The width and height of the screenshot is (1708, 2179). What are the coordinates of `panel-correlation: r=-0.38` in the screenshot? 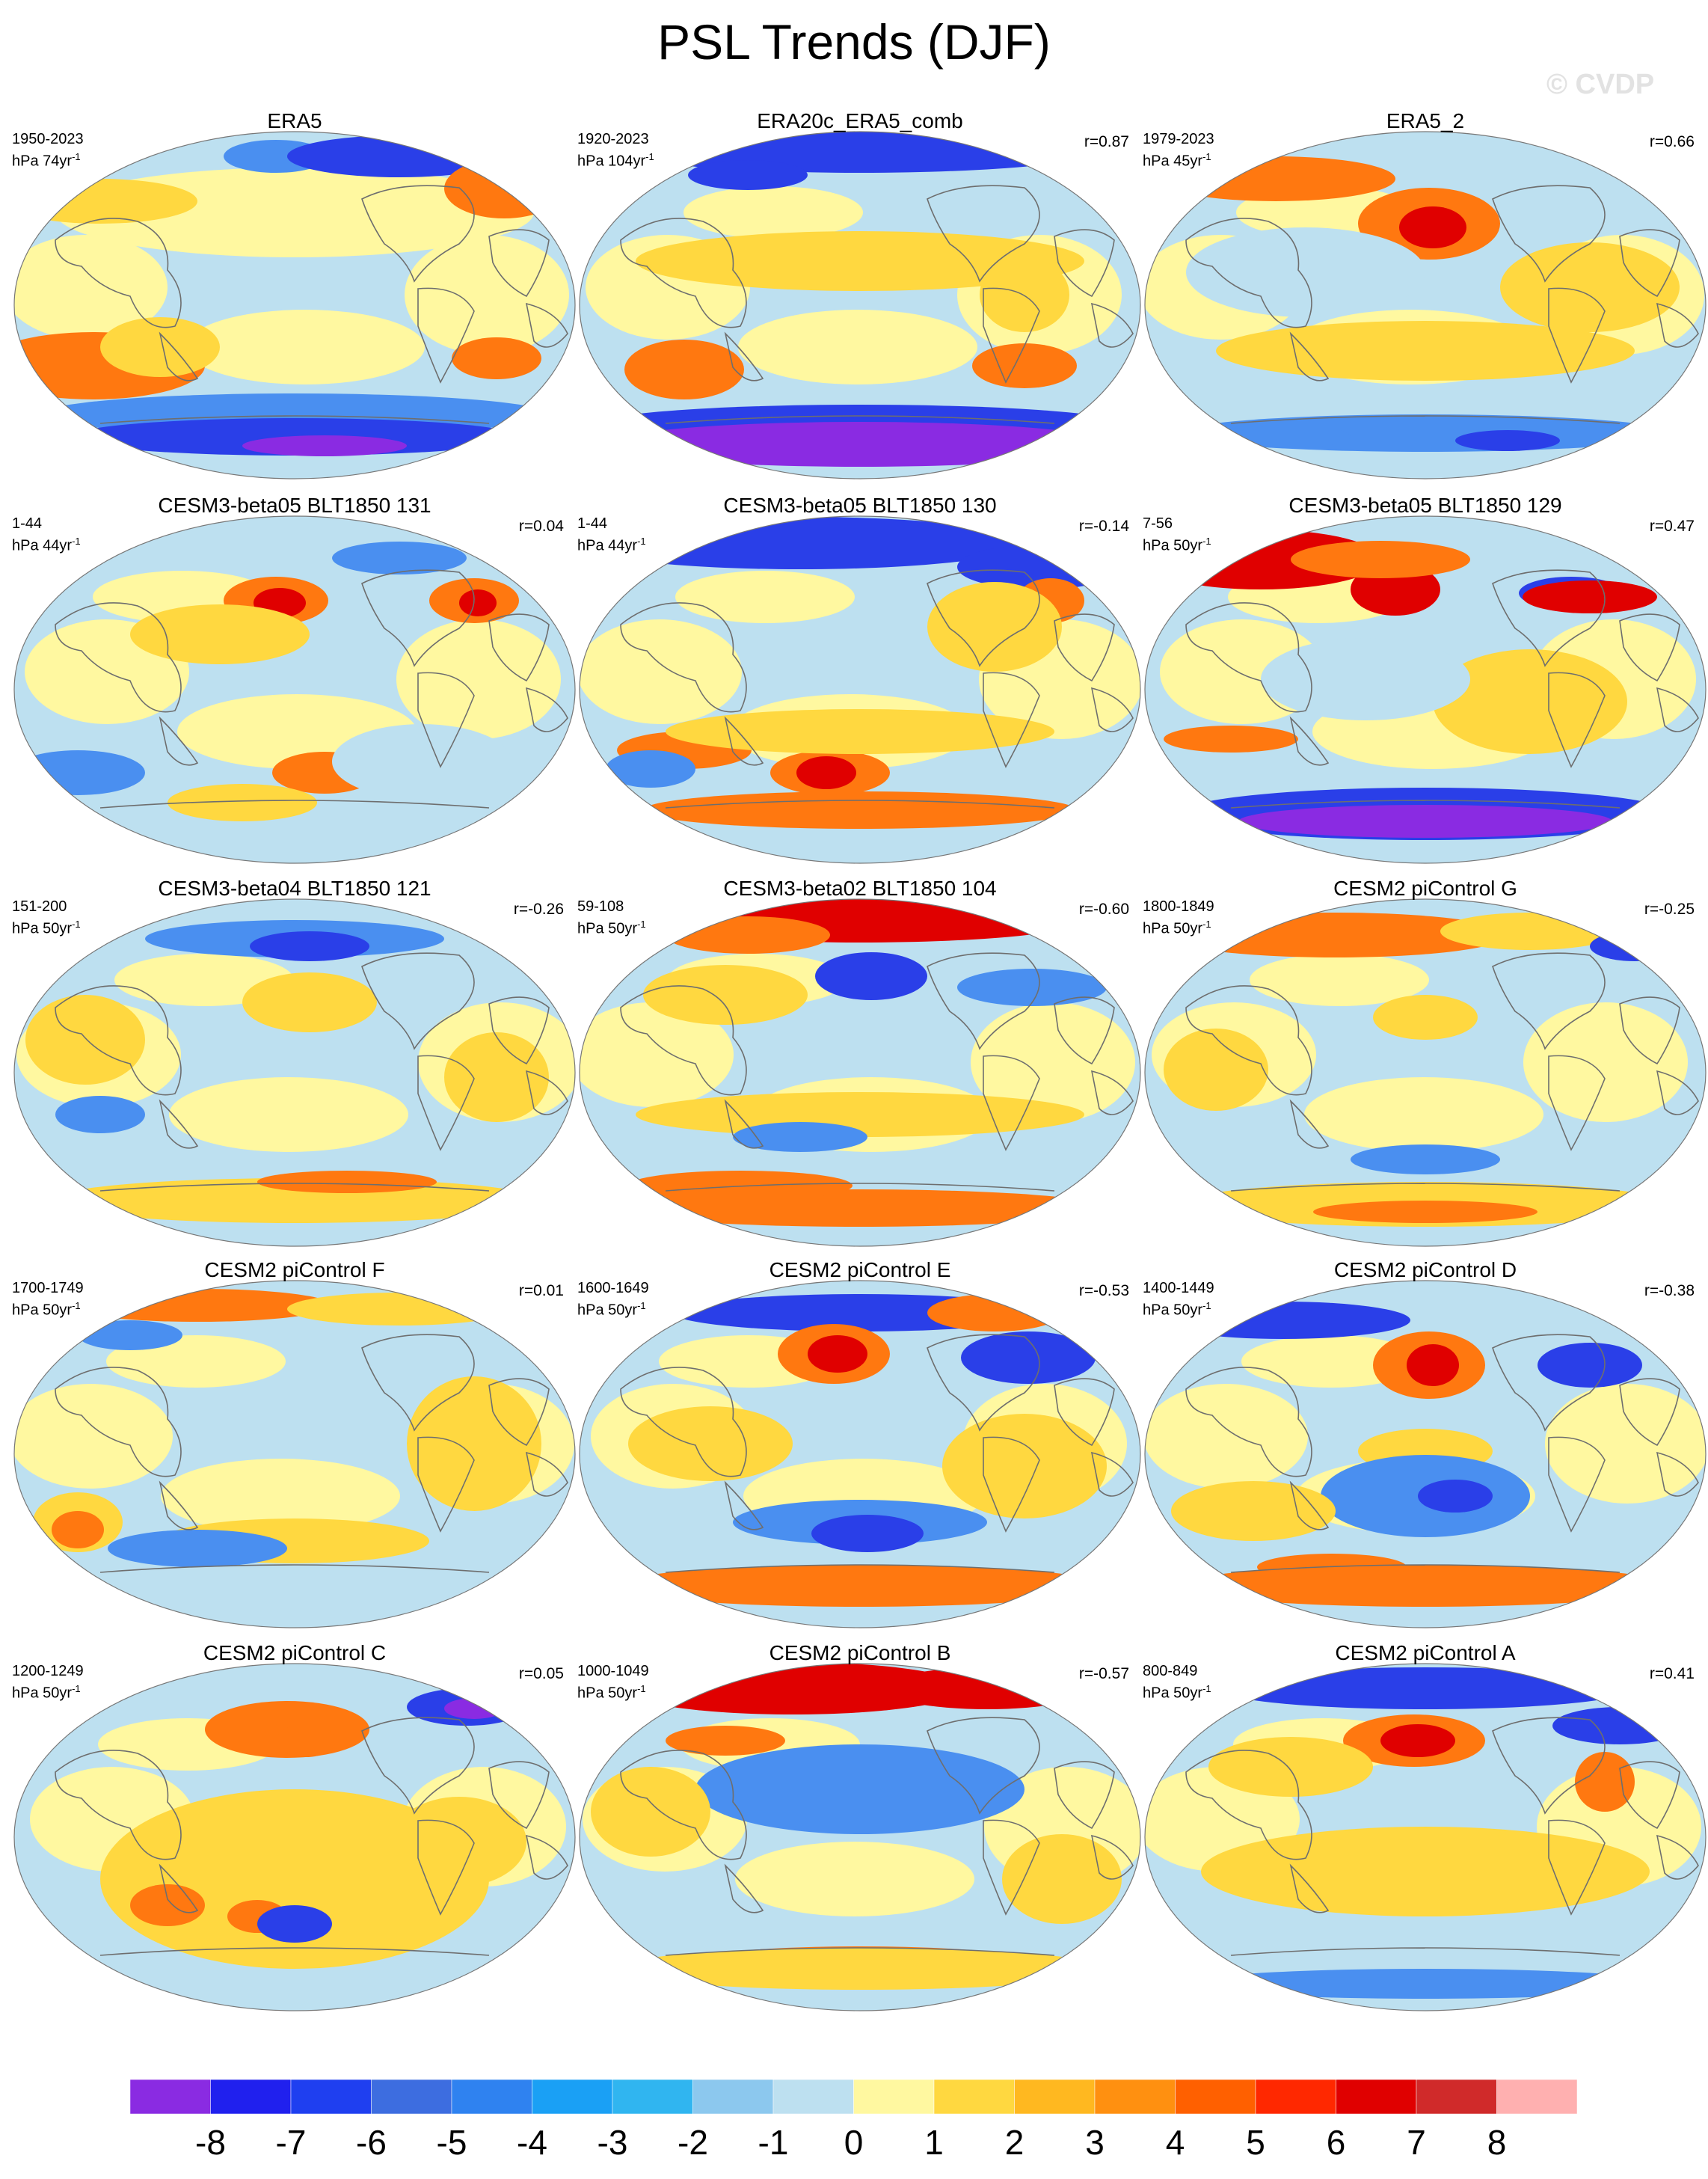 It's located at (1669, 1290).